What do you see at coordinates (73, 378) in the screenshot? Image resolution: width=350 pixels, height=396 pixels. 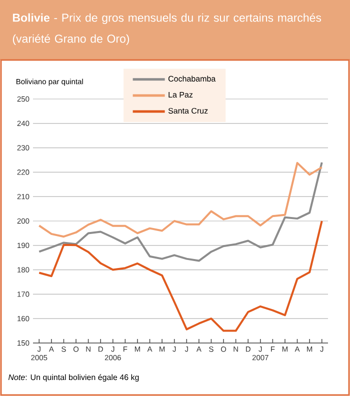 I see `text: Note: Un quintal bolivien égale 46 kg` at bounding box center [73, 378].